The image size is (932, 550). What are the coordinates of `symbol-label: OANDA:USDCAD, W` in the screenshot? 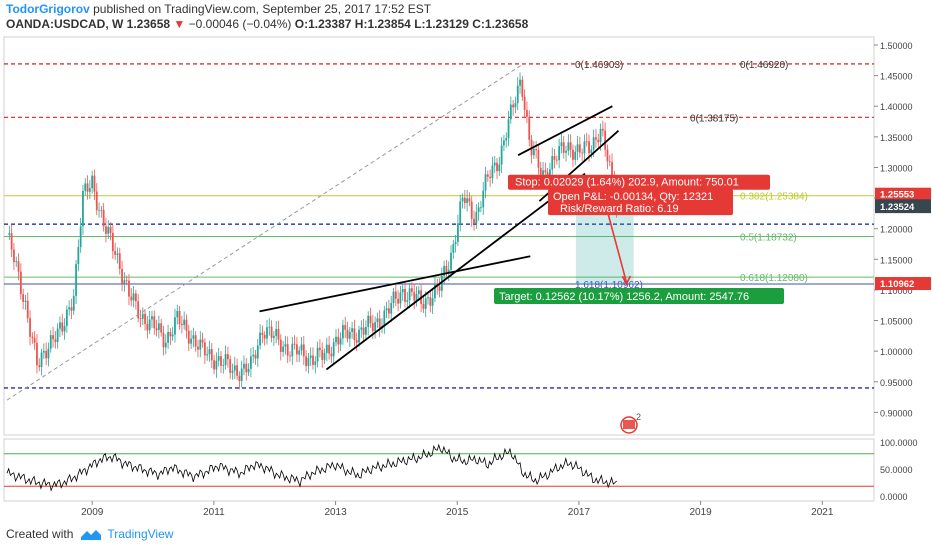 It's located at (65, 24).